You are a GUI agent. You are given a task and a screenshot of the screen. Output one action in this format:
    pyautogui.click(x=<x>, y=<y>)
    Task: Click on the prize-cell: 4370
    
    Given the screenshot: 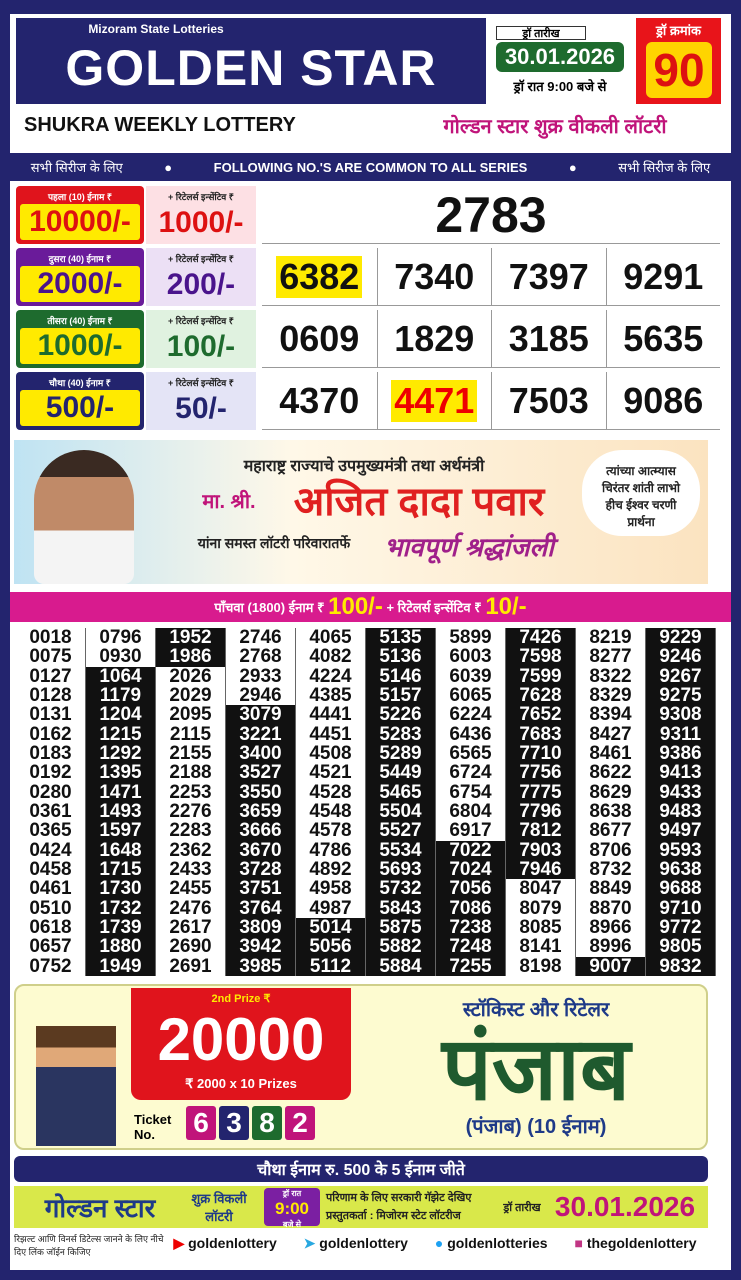 What is the action you would take?
    pyautogui.click(x=319, y=401)
    